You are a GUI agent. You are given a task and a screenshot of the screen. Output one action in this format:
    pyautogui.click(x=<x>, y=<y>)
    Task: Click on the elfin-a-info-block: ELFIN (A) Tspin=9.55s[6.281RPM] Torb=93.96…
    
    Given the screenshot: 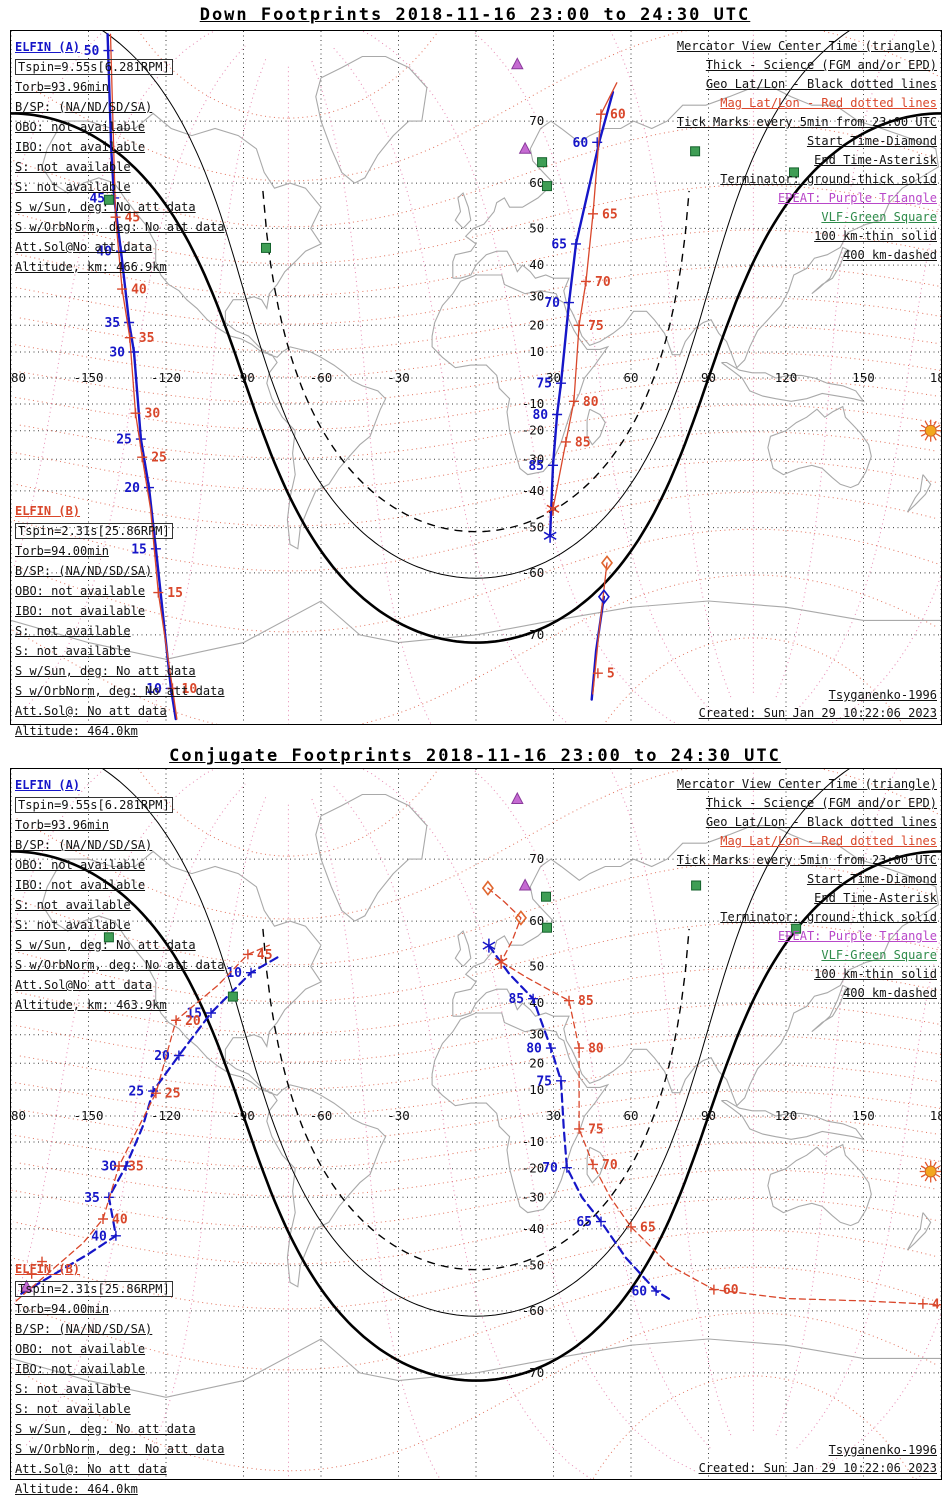 What is the action you would take?
    pyautogui.click(x=120, y=157)
    